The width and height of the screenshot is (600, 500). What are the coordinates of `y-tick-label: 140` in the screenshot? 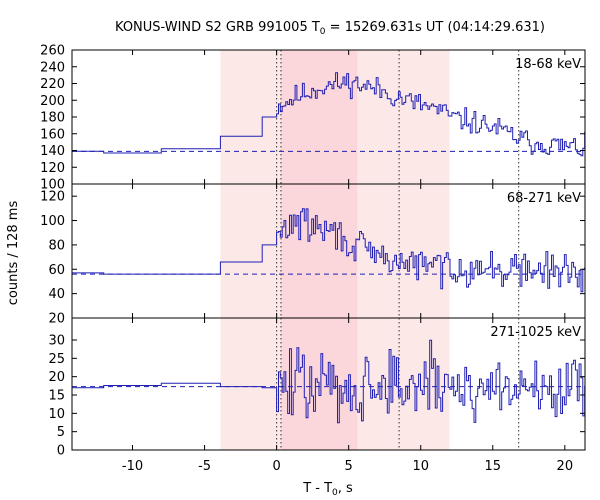 It's located at (52, 151).